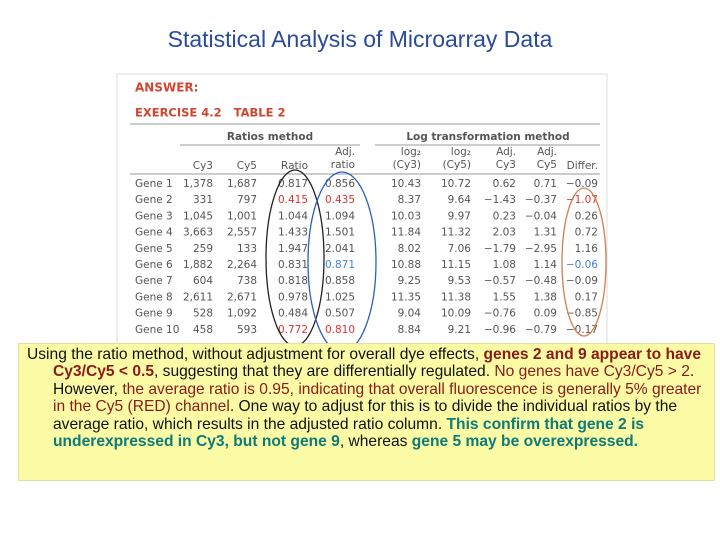 This screenshot has width=720, height=540. I want to click on table-cell: 1,687, so click(242, 184).